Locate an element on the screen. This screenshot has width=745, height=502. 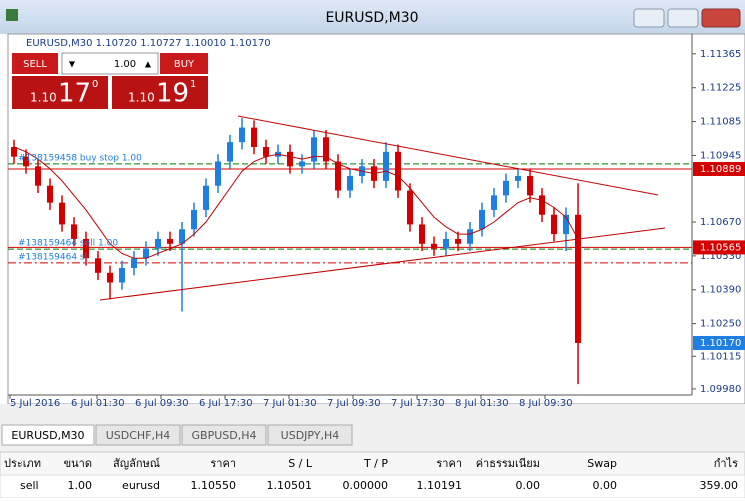
buy-price-box is located at coordinates (160, 92).